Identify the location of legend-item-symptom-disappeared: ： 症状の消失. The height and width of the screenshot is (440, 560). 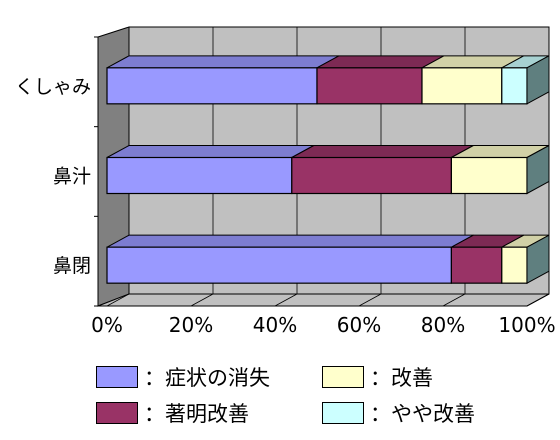
(183, 377).